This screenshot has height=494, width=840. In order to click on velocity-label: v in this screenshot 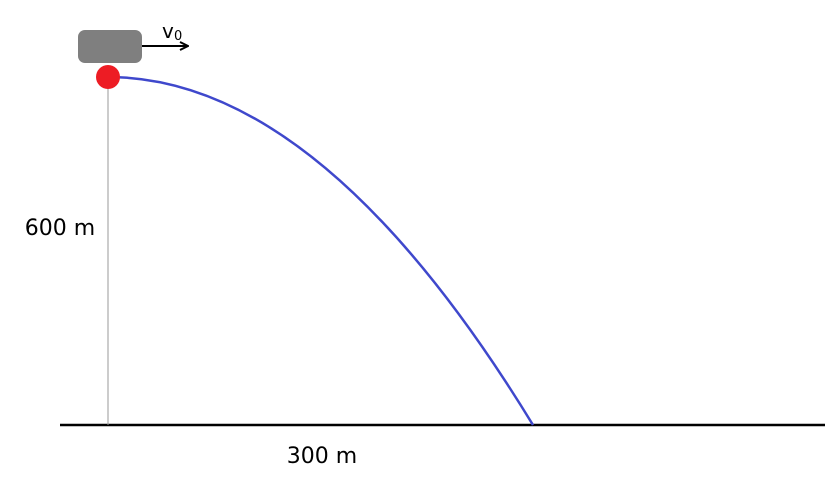, I will do `click(168, 31)`.